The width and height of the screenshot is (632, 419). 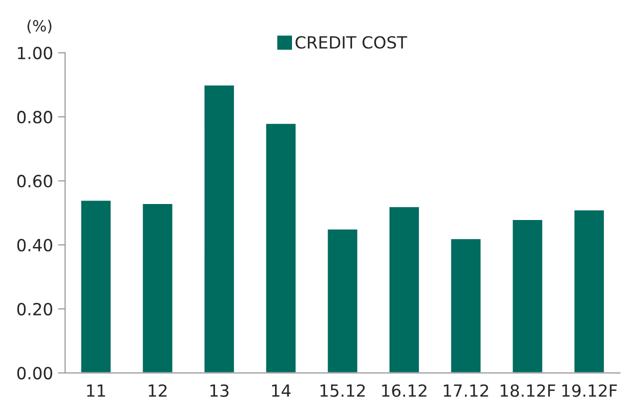 What do you see at coordinates (35, 53) in the screenshot?
I see `y-tick-label: 1.00` at bounding box center [35, 53].